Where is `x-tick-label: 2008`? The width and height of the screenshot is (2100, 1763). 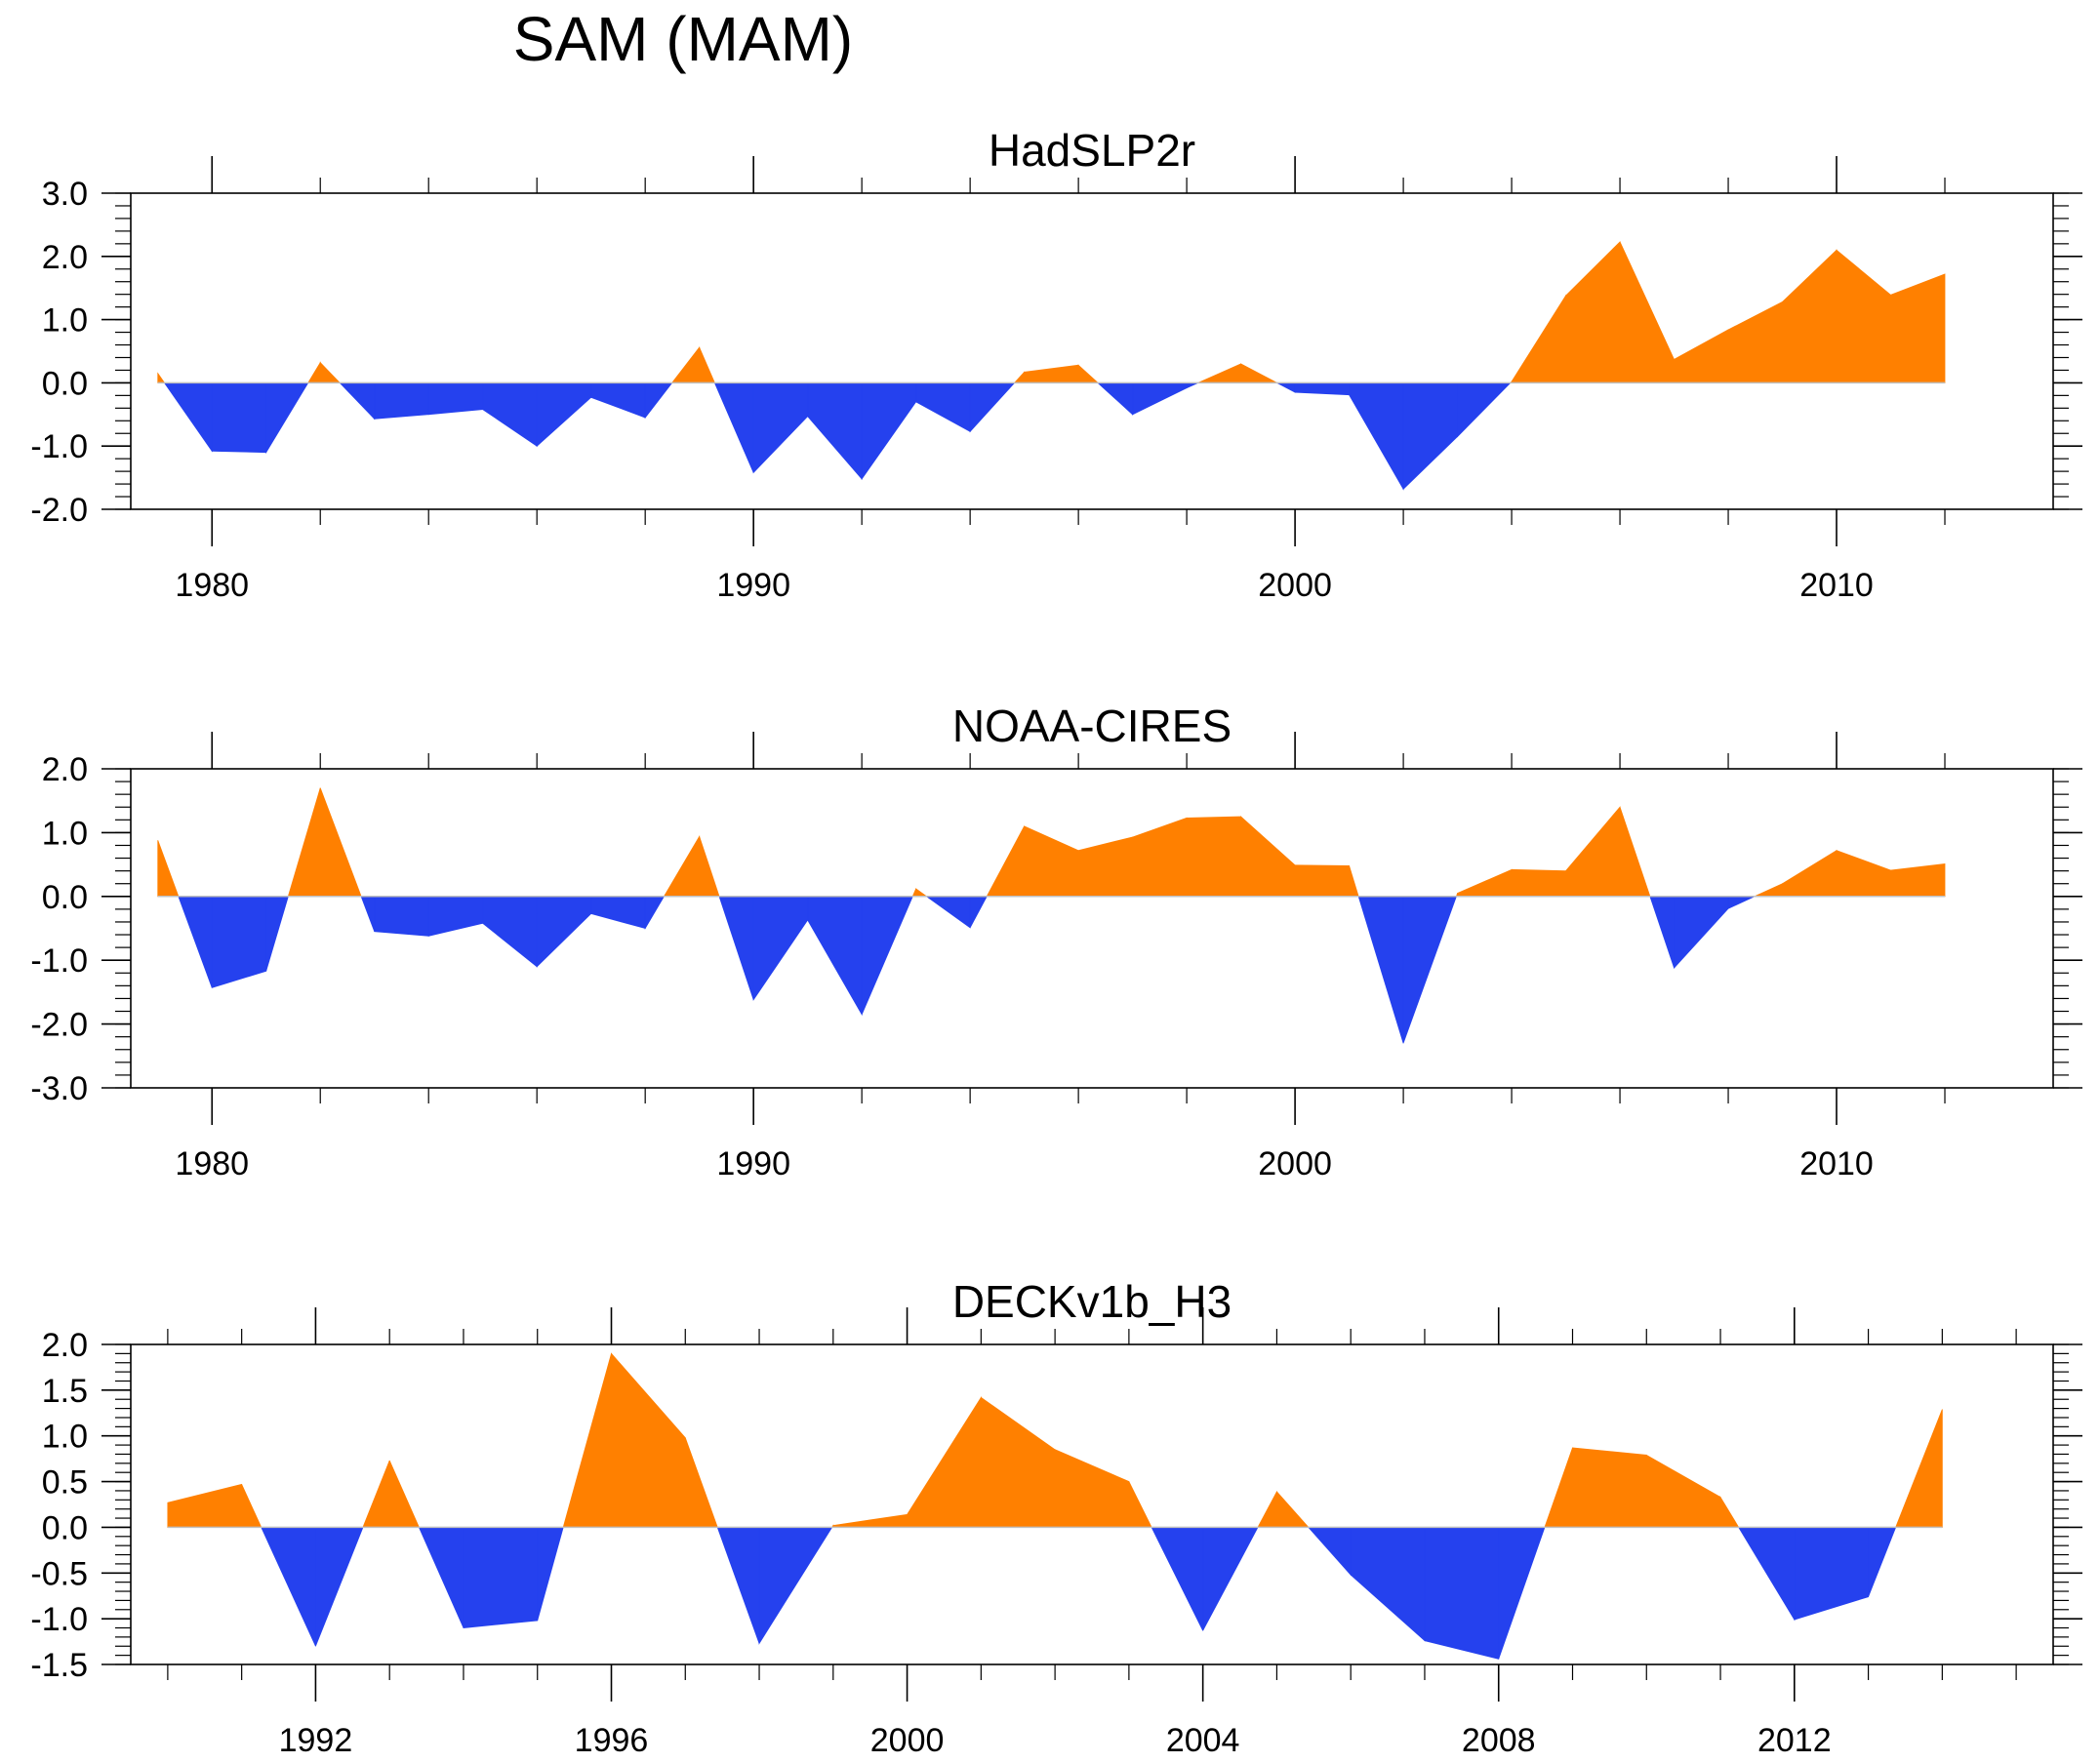
x-tick-label: 2008 is located at coordinates (1499, 1740).